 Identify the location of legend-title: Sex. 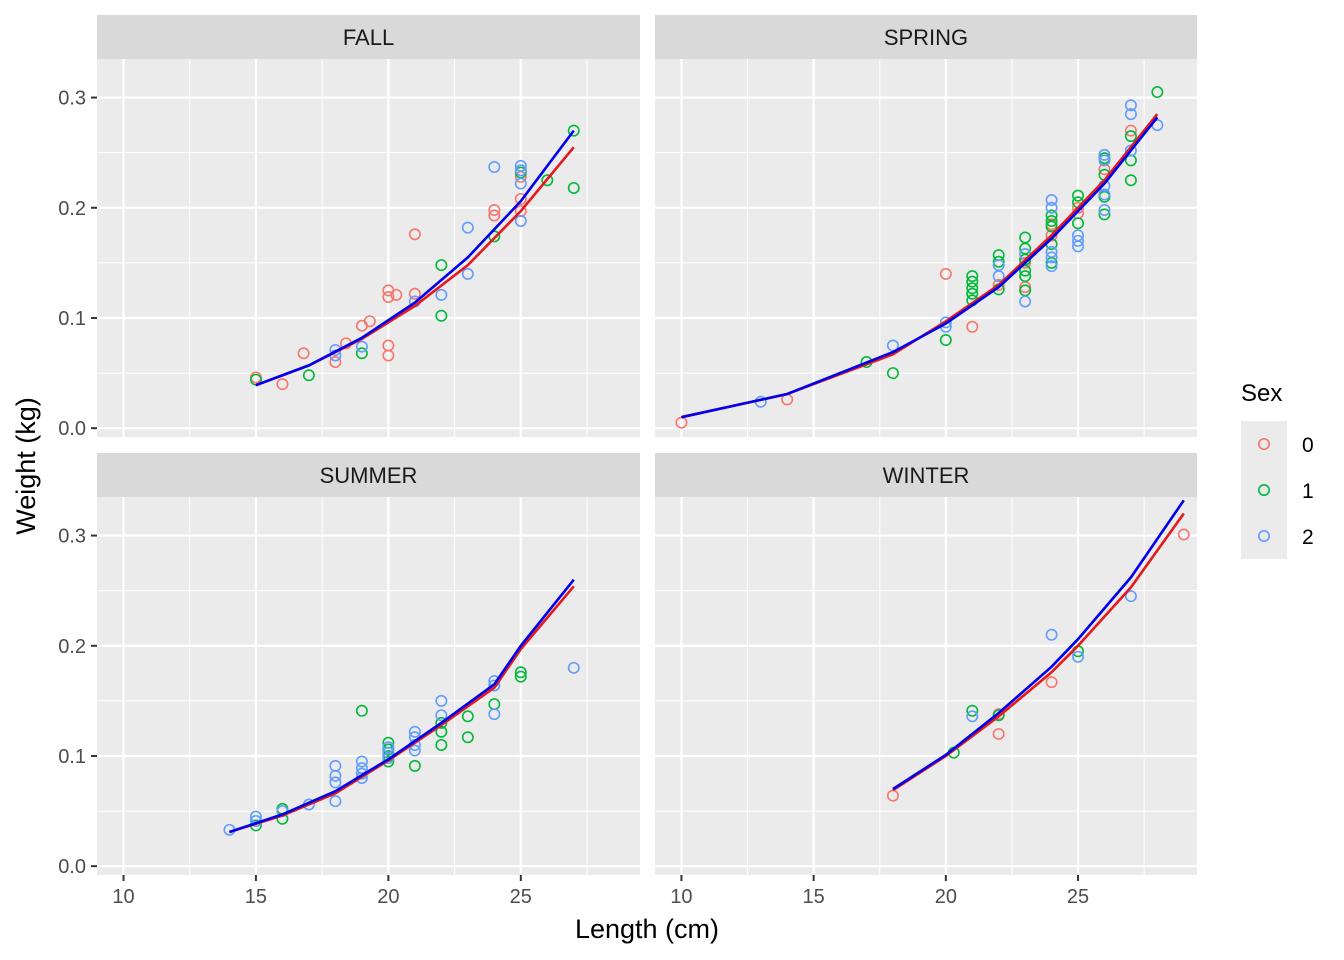
(1261, 393).